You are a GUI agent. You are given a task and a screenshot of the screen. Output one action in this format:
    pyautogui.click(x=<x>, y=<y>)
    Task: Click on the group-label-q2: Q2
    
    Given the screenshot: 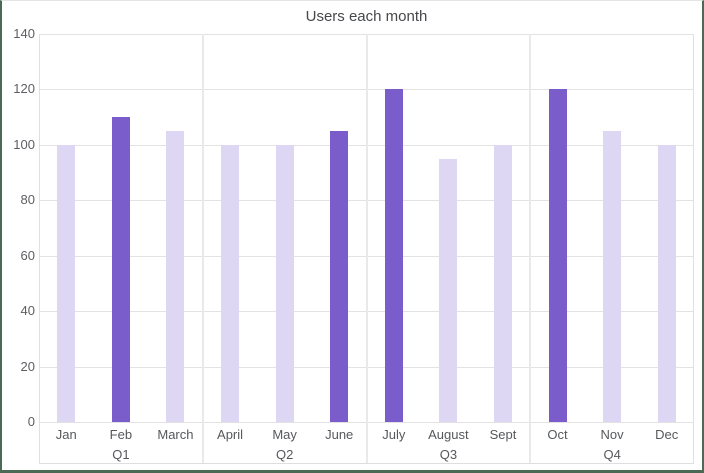 What is the action you would take?
    pyautogui.click(x=284, y=454)
    